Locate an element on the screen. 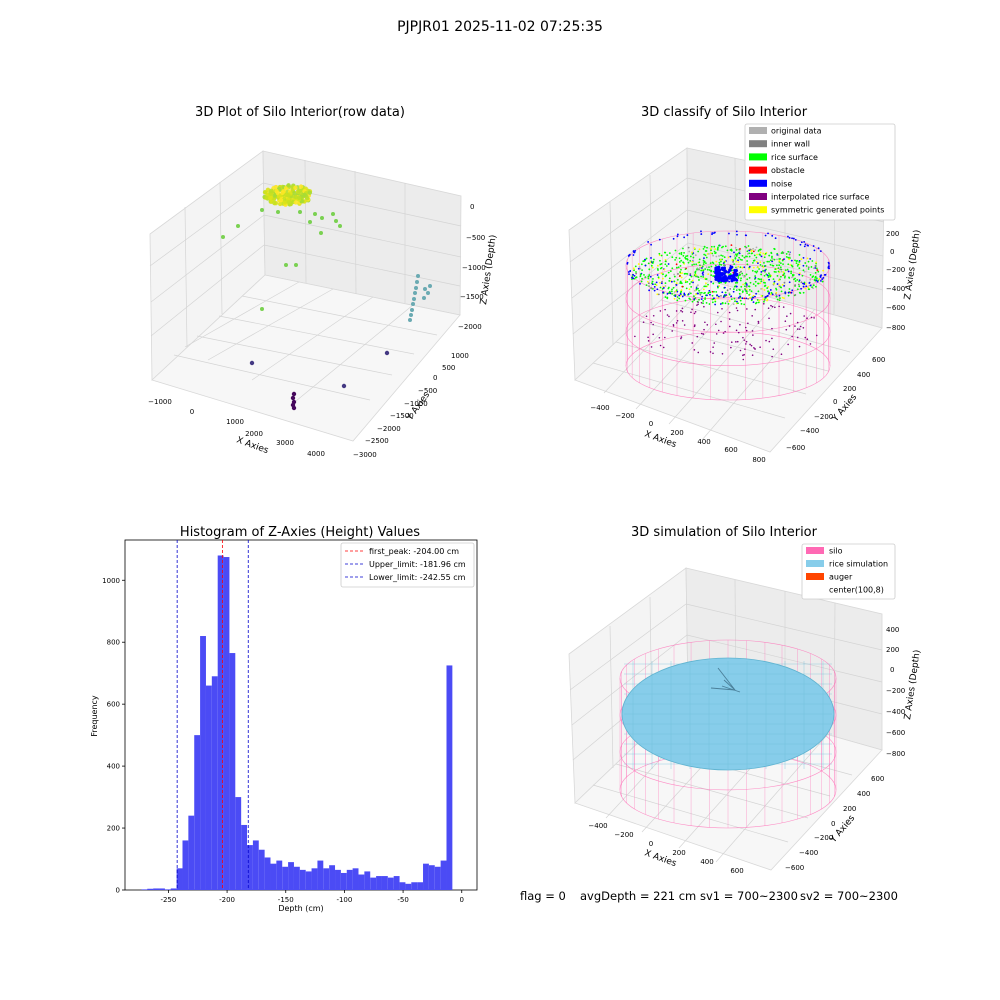  legend-label: Upper_limit: -181.96 cm is located at coordinates (417, 564).